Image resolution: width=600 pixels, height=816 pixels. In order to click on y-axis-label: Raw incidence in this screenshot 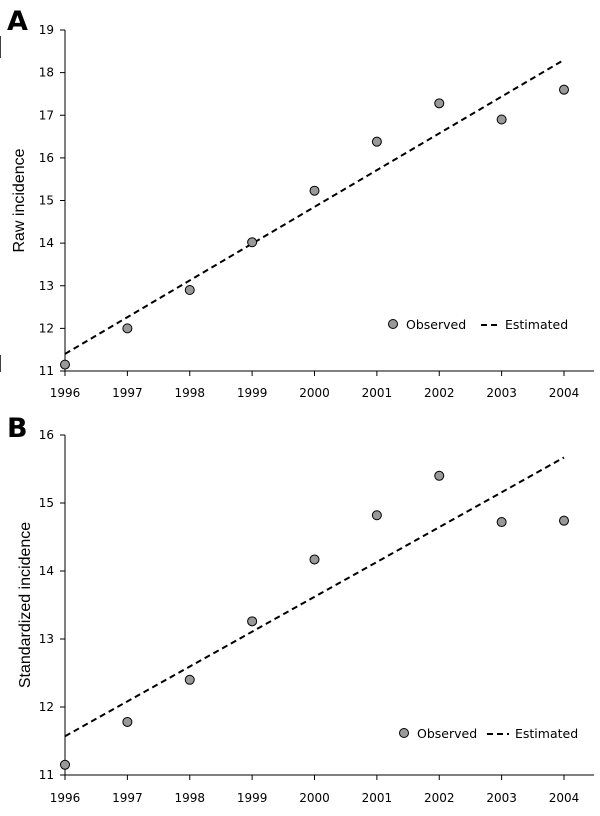, I will do `click(19, 200)`.